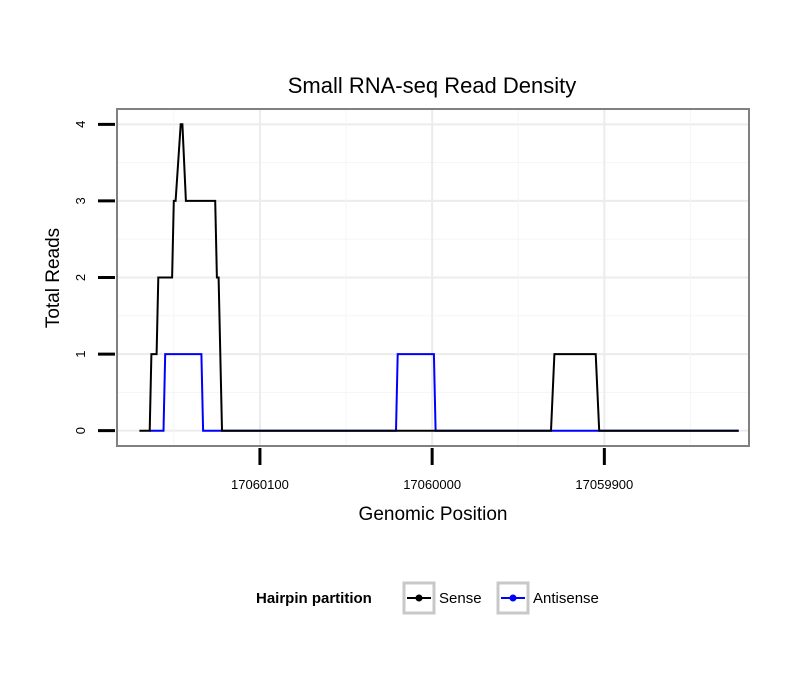 The height and width of the screenshot is (690, 810). I want to click on y-tick-label: 1, so click(80, 353).